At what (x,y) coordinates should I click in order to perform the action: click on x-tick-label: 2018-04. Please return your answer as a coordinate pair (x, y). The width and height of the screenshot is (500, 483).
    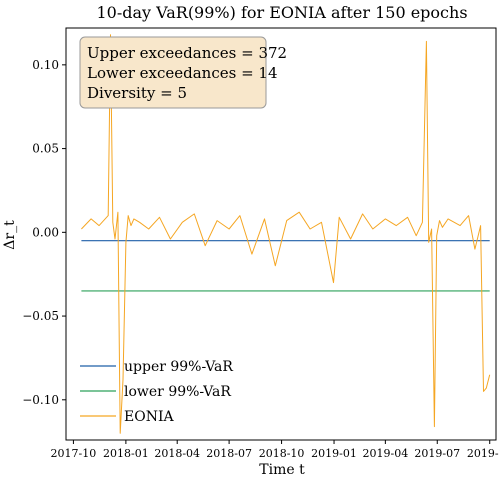
    Looking at the image, I should click on (177, 453).